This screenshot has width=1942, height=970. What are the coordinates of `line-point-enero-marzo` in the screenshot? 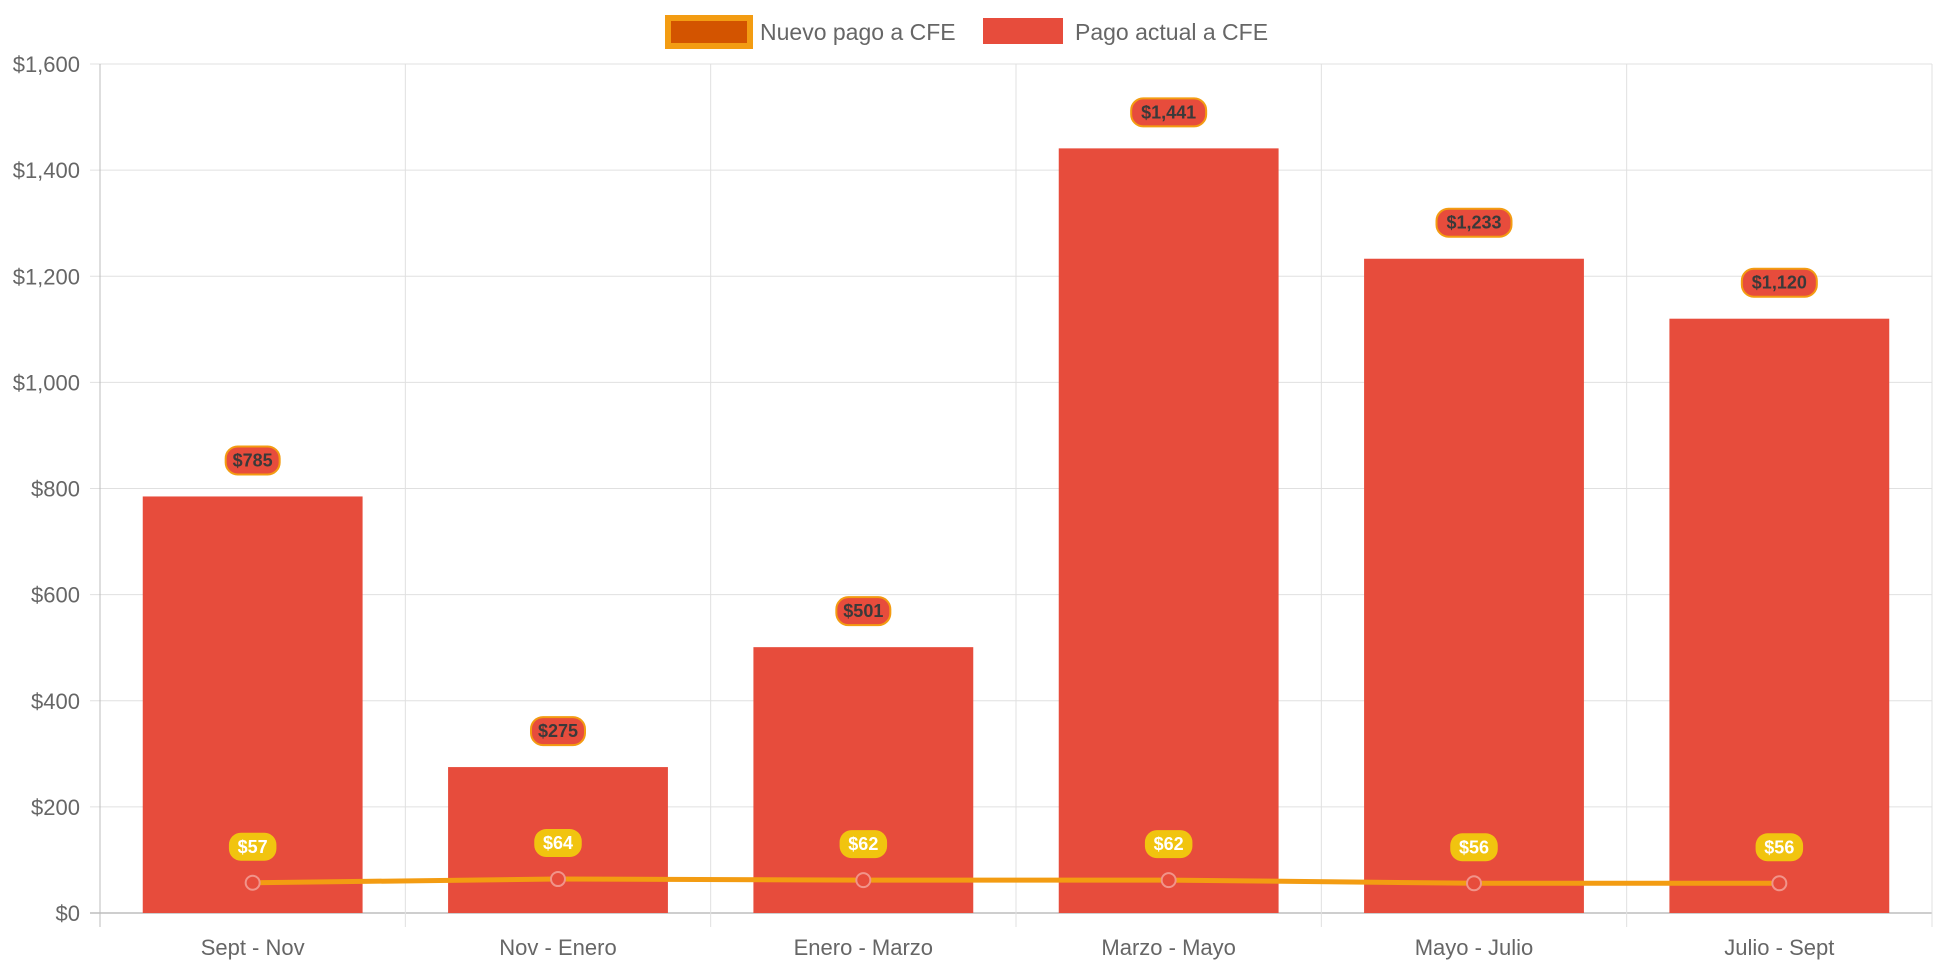 It's located at (863, 880).